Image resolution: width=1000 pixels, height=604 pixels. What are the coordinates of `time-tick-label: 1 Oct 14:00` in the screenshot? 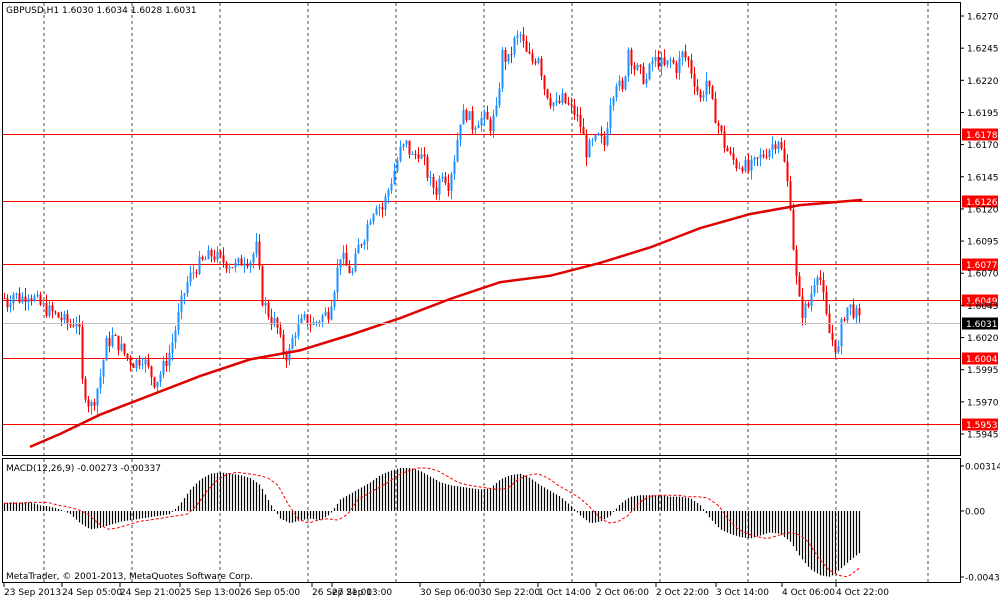 It's located at (564, 593).